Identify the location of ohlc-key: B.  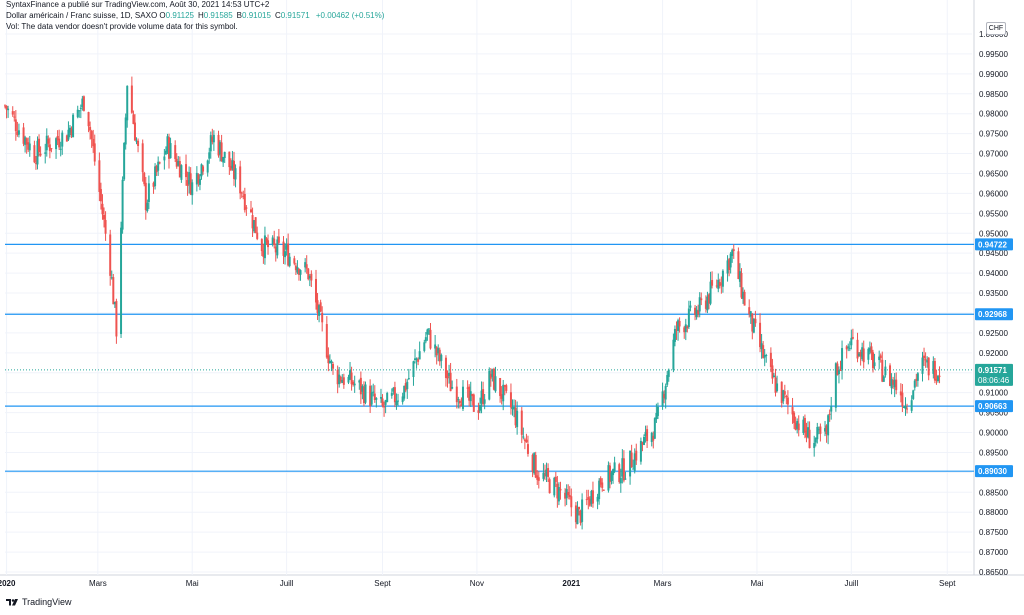
(239, 15).